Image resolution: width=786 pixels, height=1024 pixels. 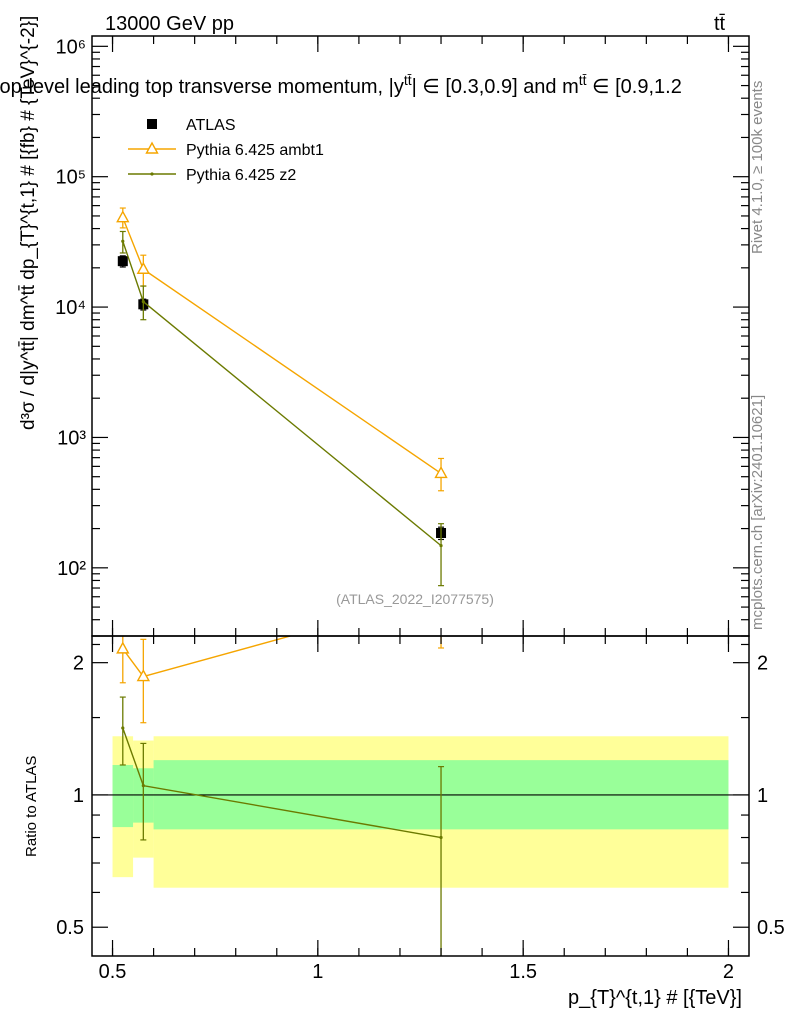 What do you see at coordinates (78, 664) in the screenshot?
I see `ratio-ytick-label: 2` at bounding box center [78, 664].